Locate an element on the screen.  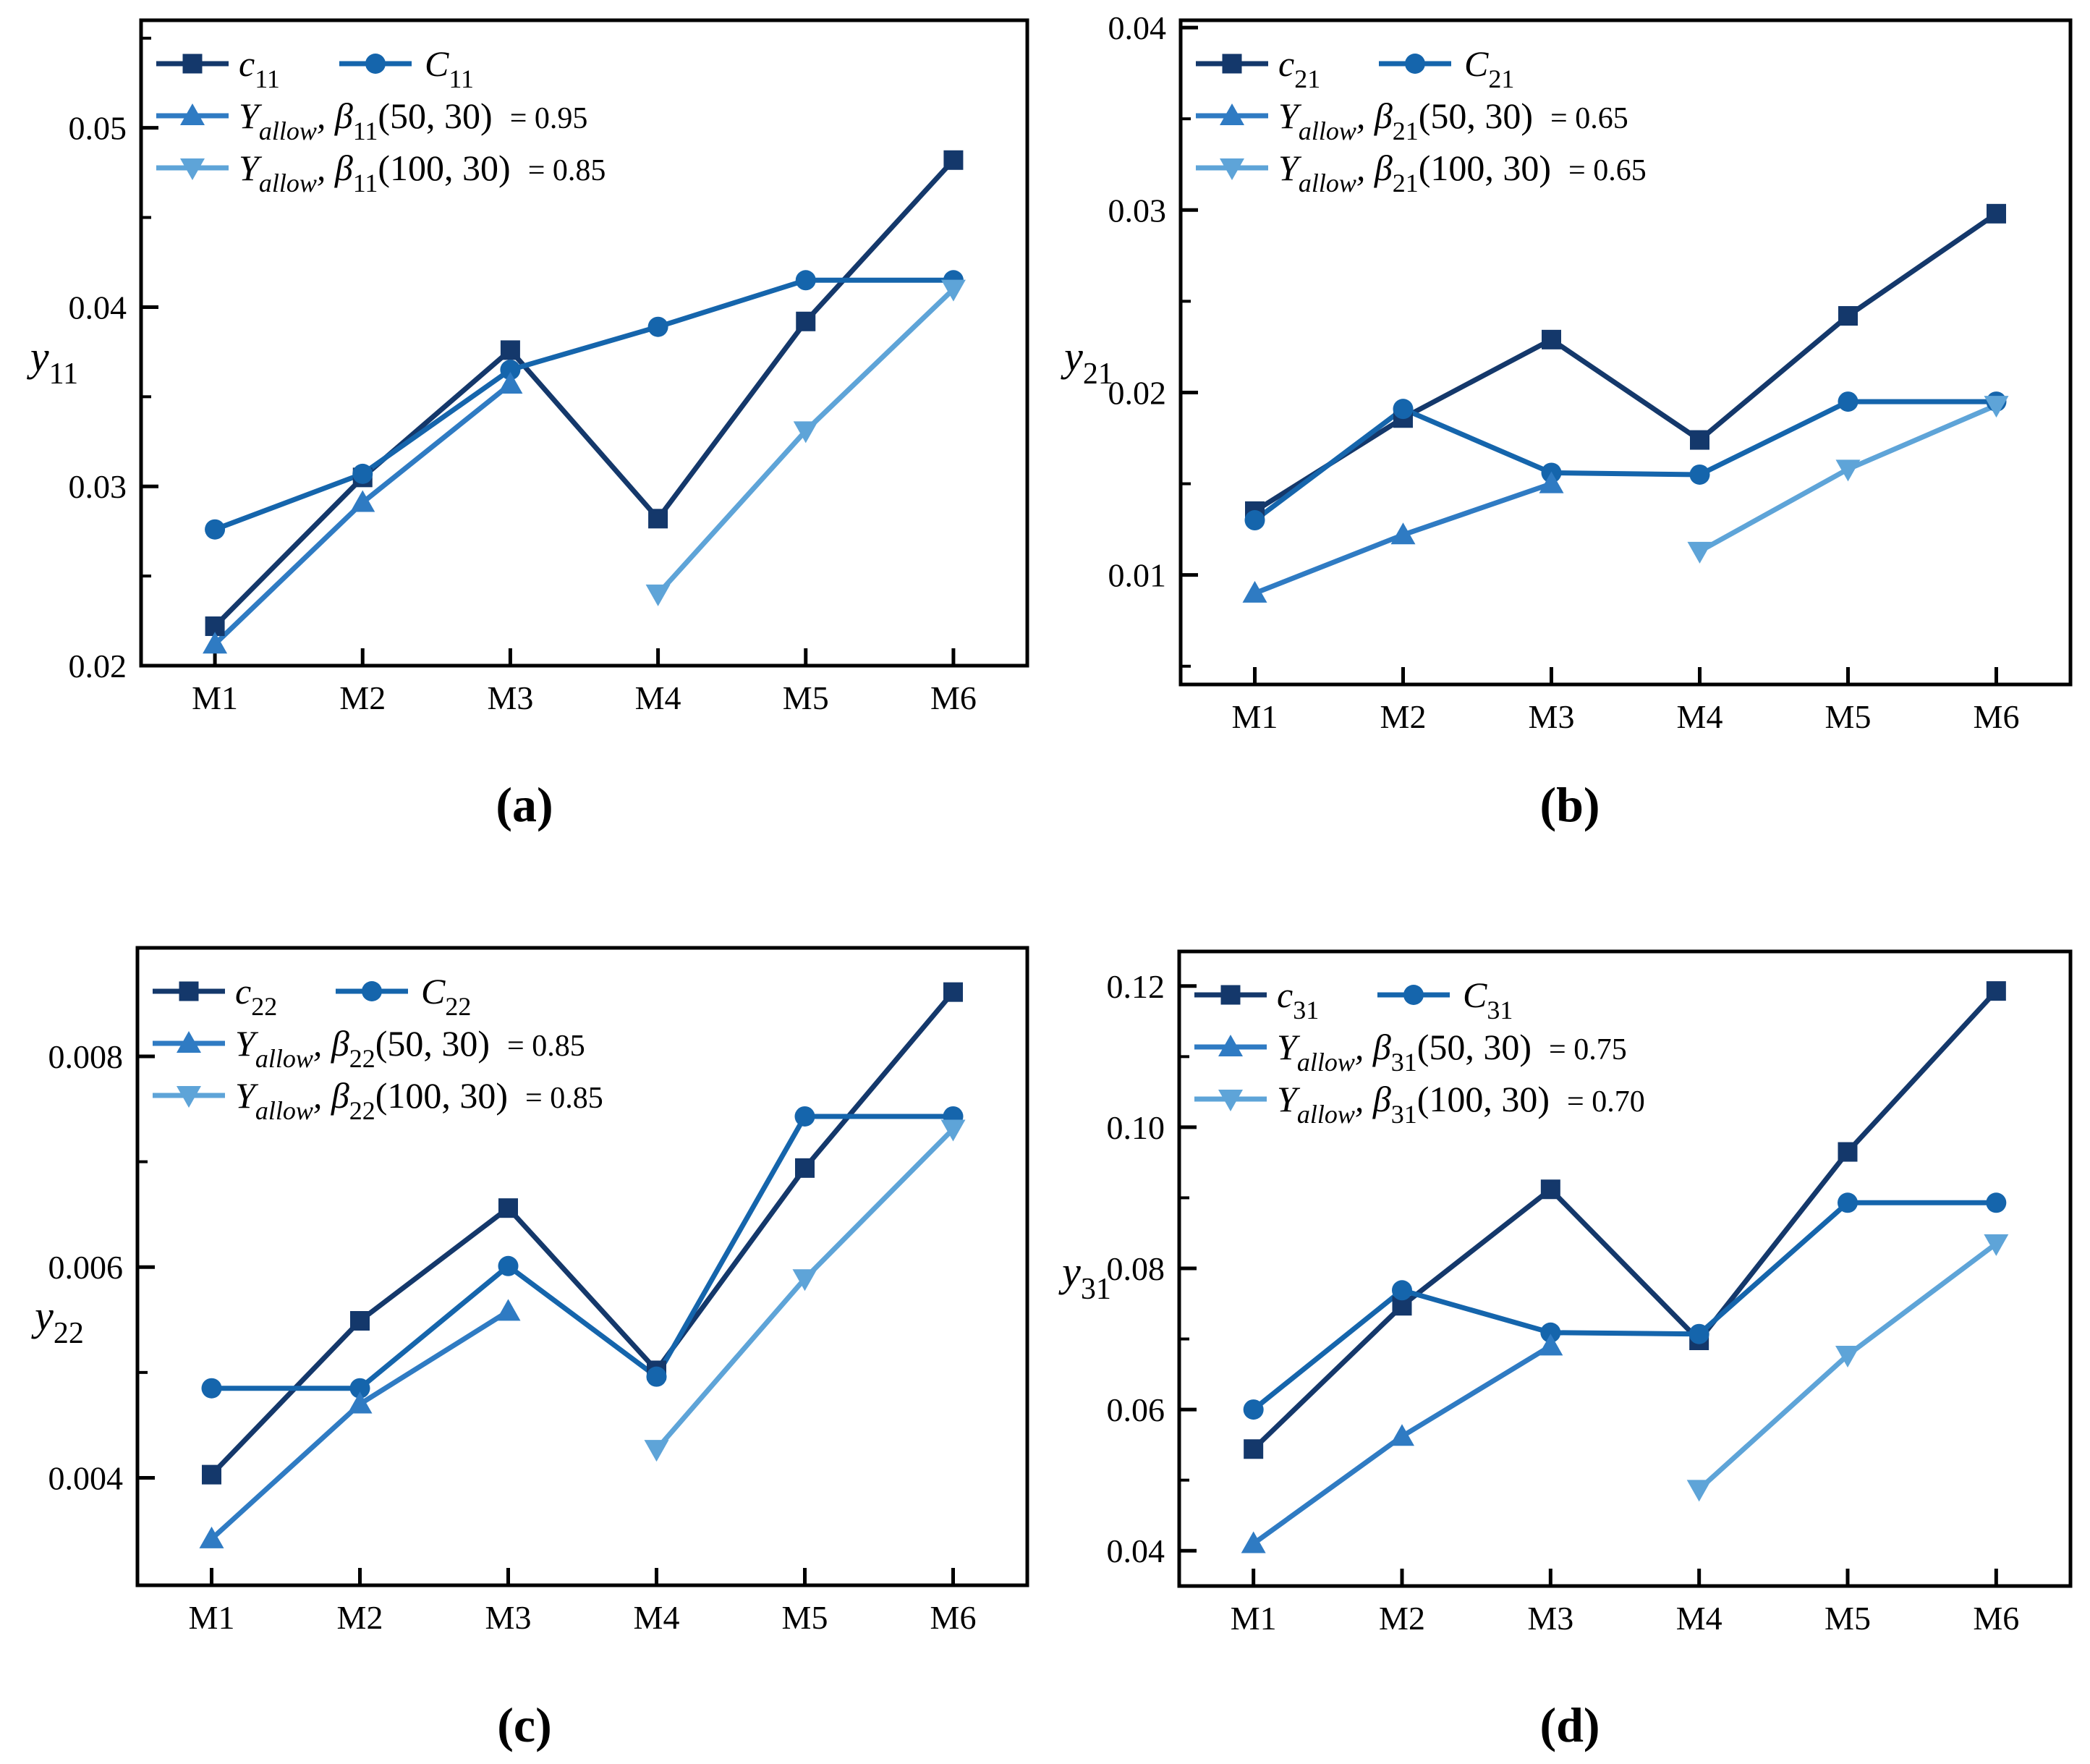
legend-label-beta50: Yallow, β11(50, 30) = 0.95 is located at coordinates (413, 120).